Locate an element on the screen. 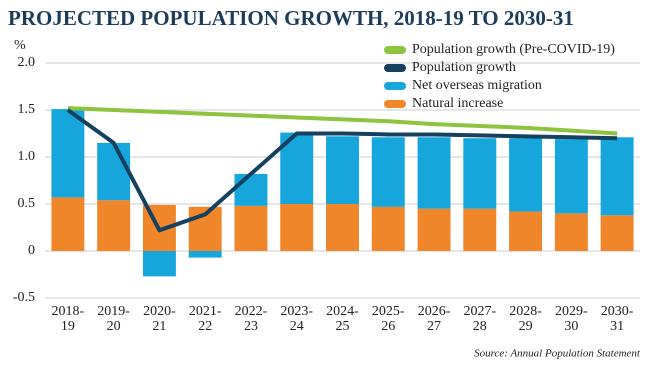 Image resolution: width=649 pixels, height=365 pixels. x-tick-label: 2024-25 is located at coordinates (342, 319).